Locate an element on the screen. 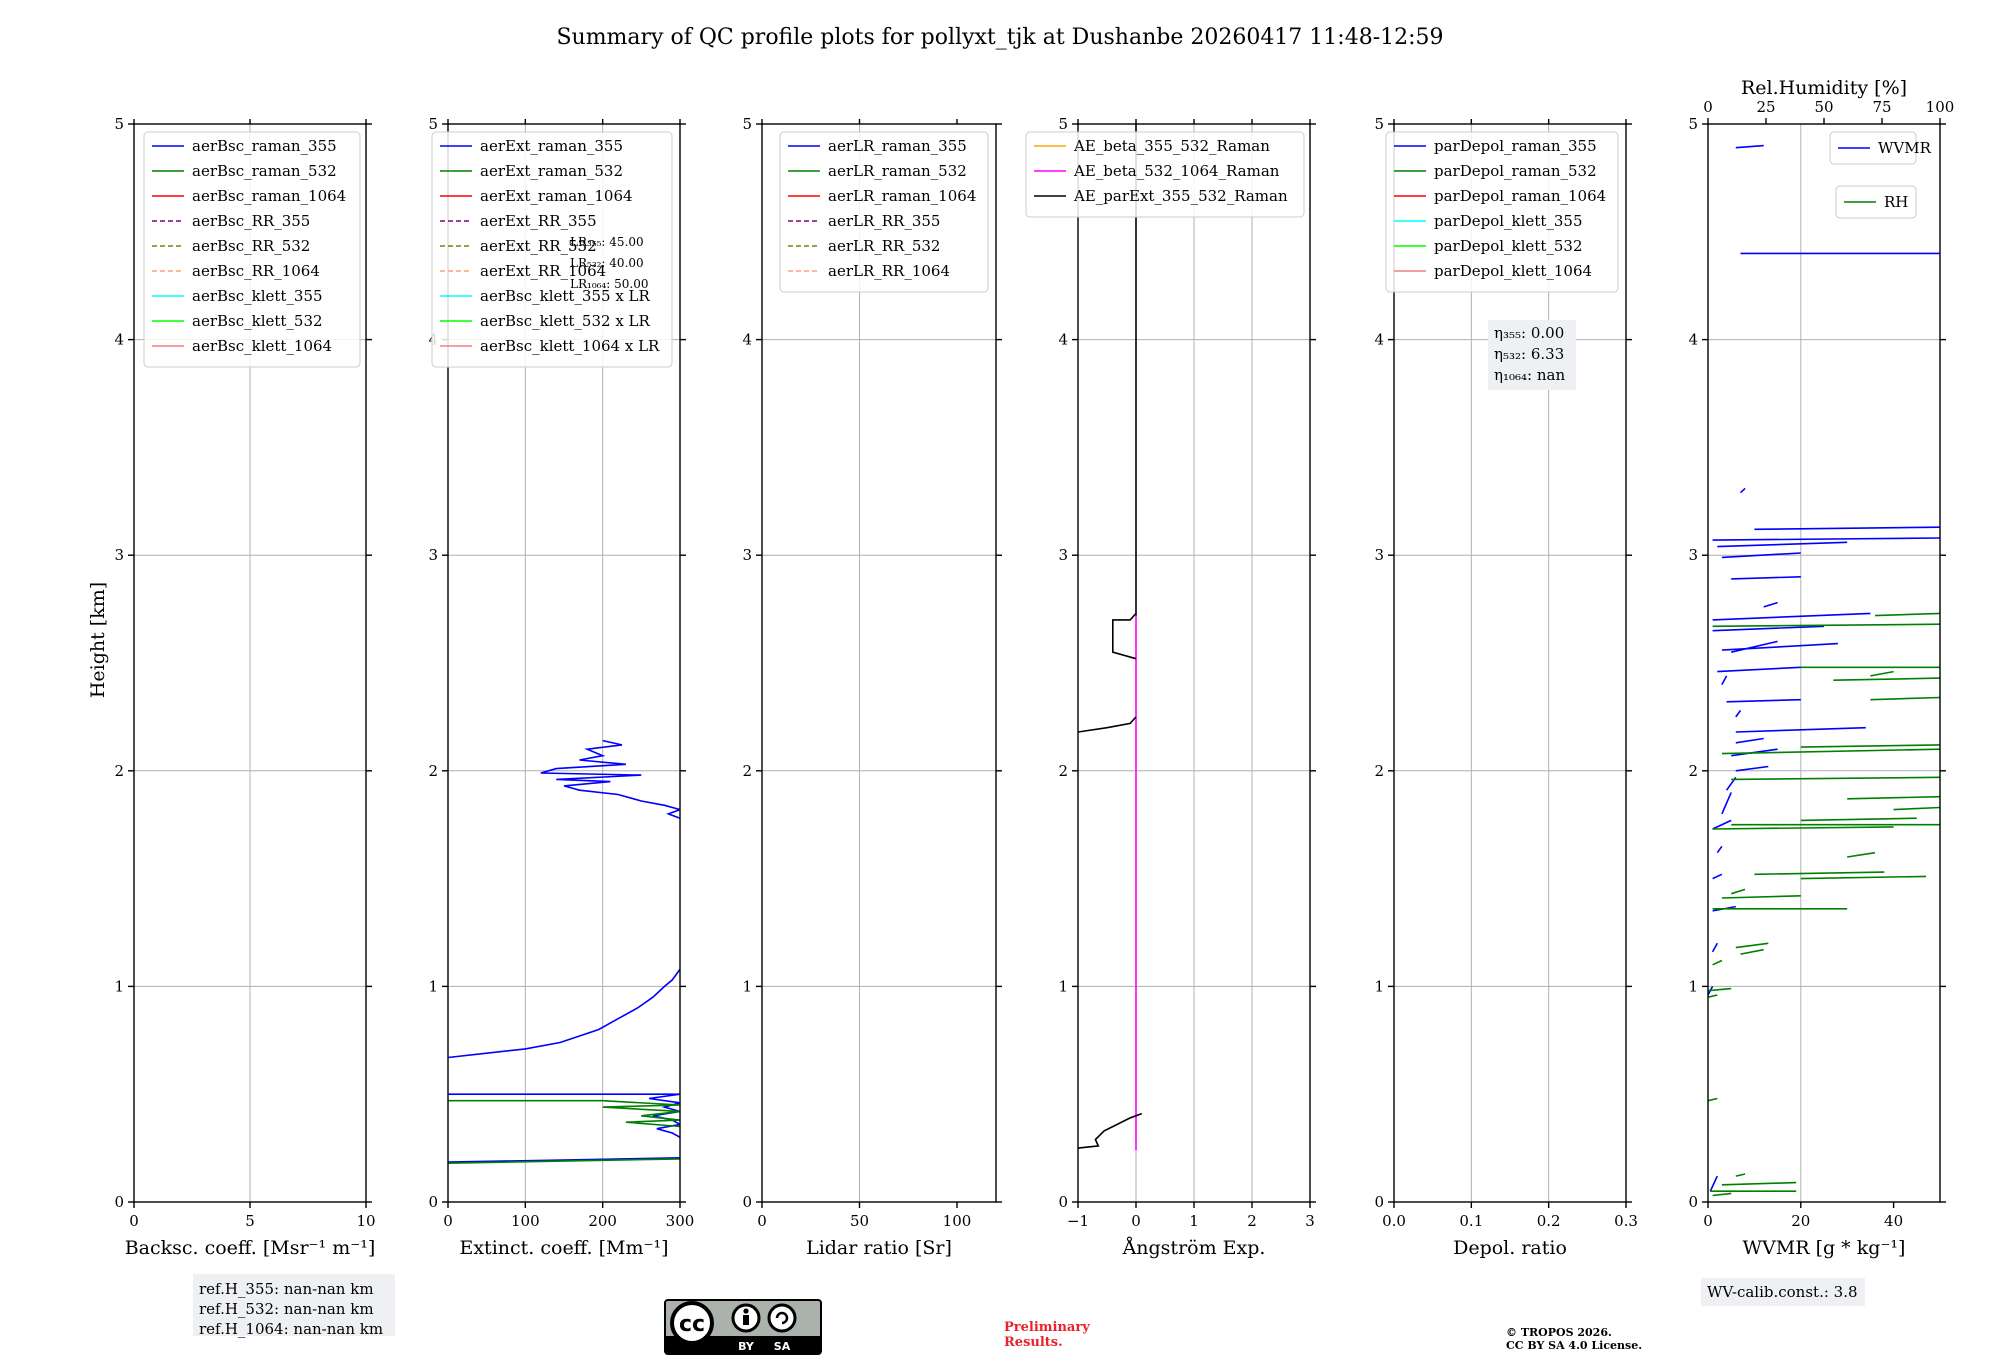 Image resolution: width=2000 pixels, height=1360 pixels. y-tick-label-wv: 2 is located at coordinates (1693, 771).